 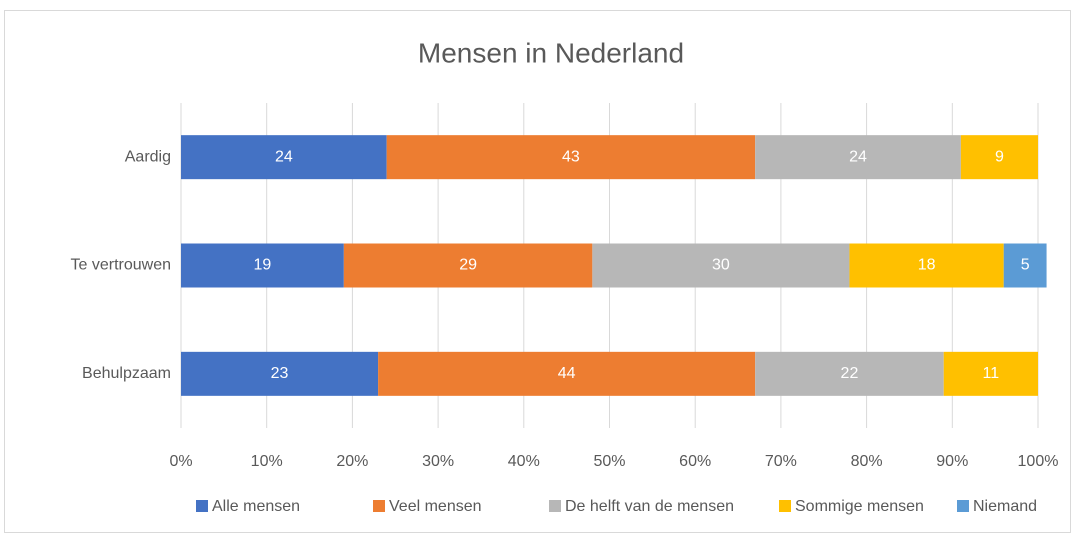 I want to click on x-tick-label: 50%, so click(x=609, y=461).